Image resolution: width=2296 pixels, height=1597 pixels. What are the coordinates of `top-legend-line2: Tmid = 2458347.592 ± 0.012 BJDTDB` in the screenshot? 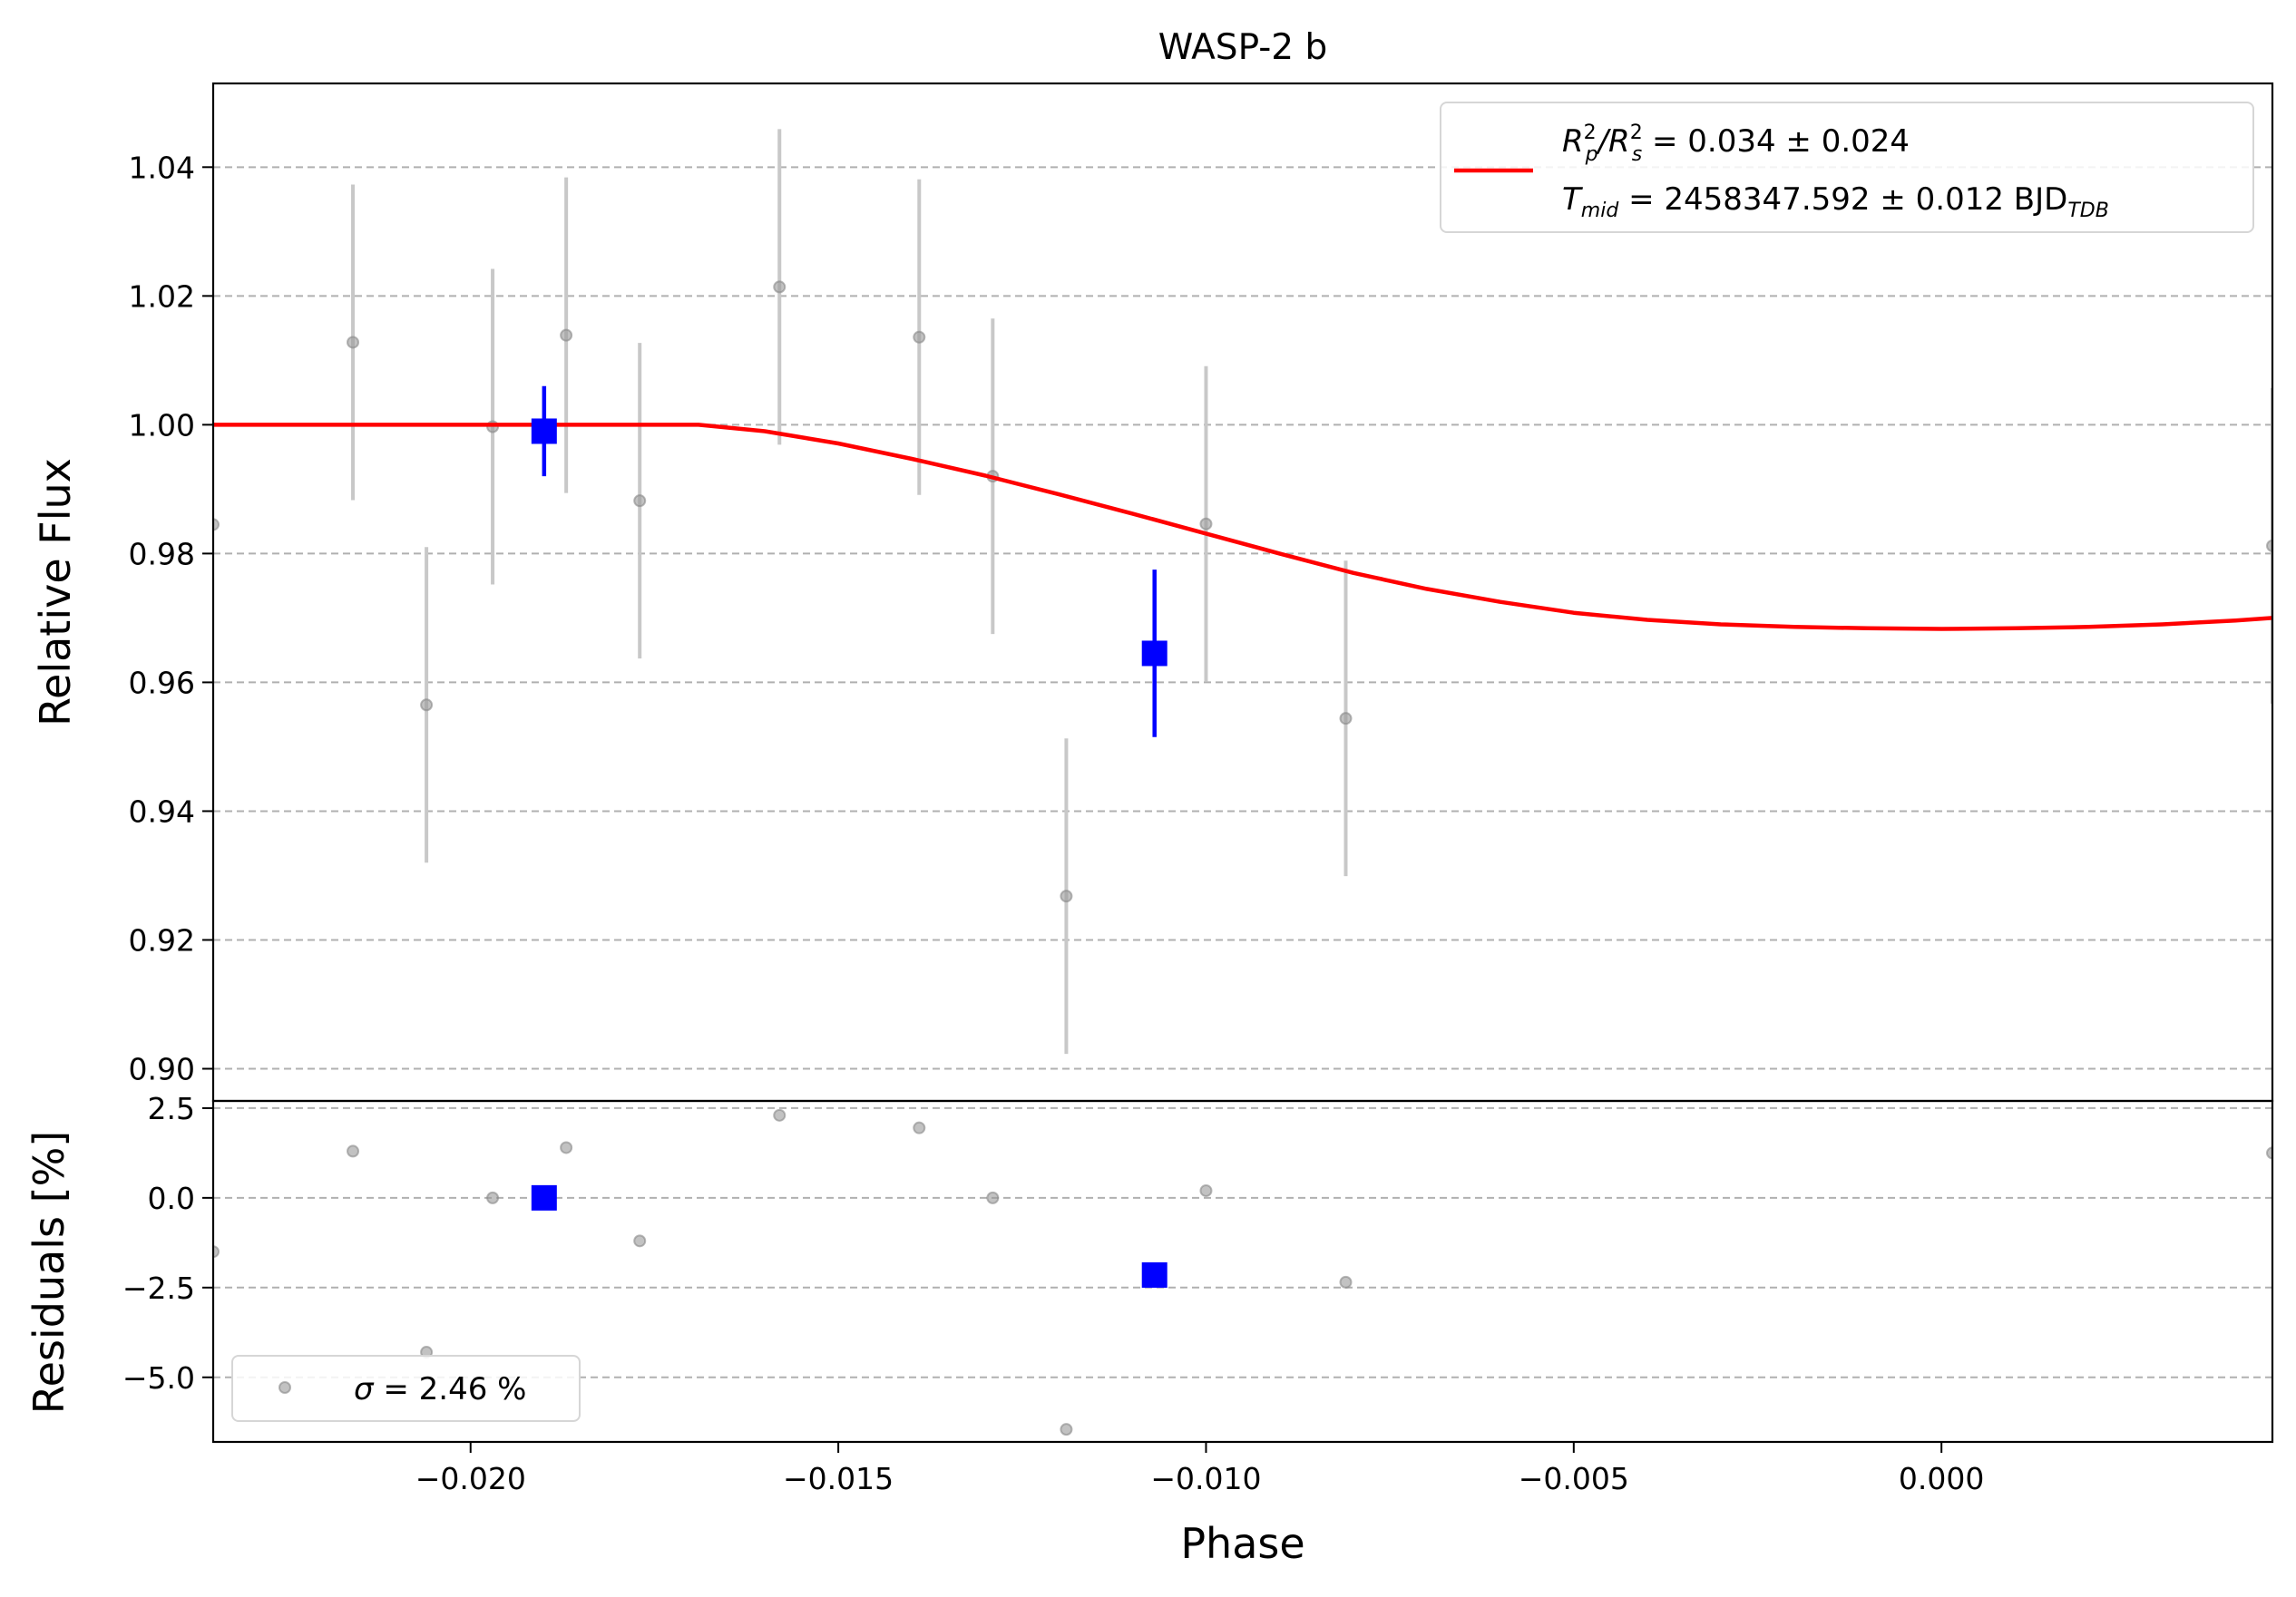 It's located at (1836, 201).